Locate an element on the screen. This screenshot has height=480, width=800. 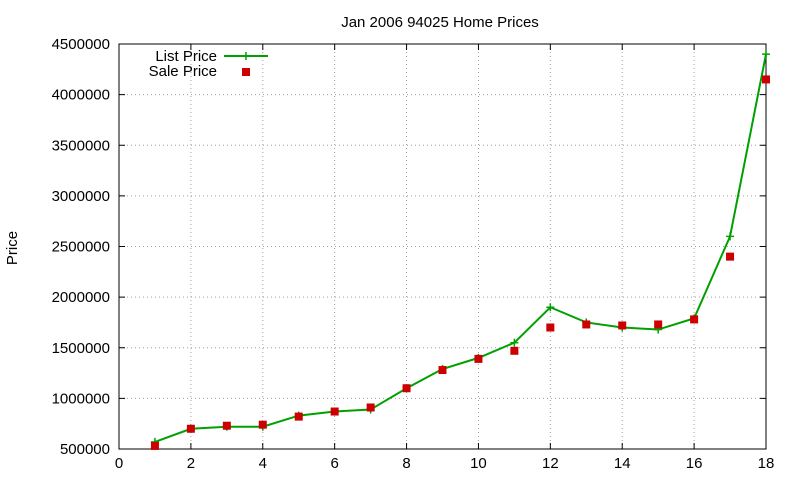
legend: List Price Sale Price is located at coordinates (208, 64).